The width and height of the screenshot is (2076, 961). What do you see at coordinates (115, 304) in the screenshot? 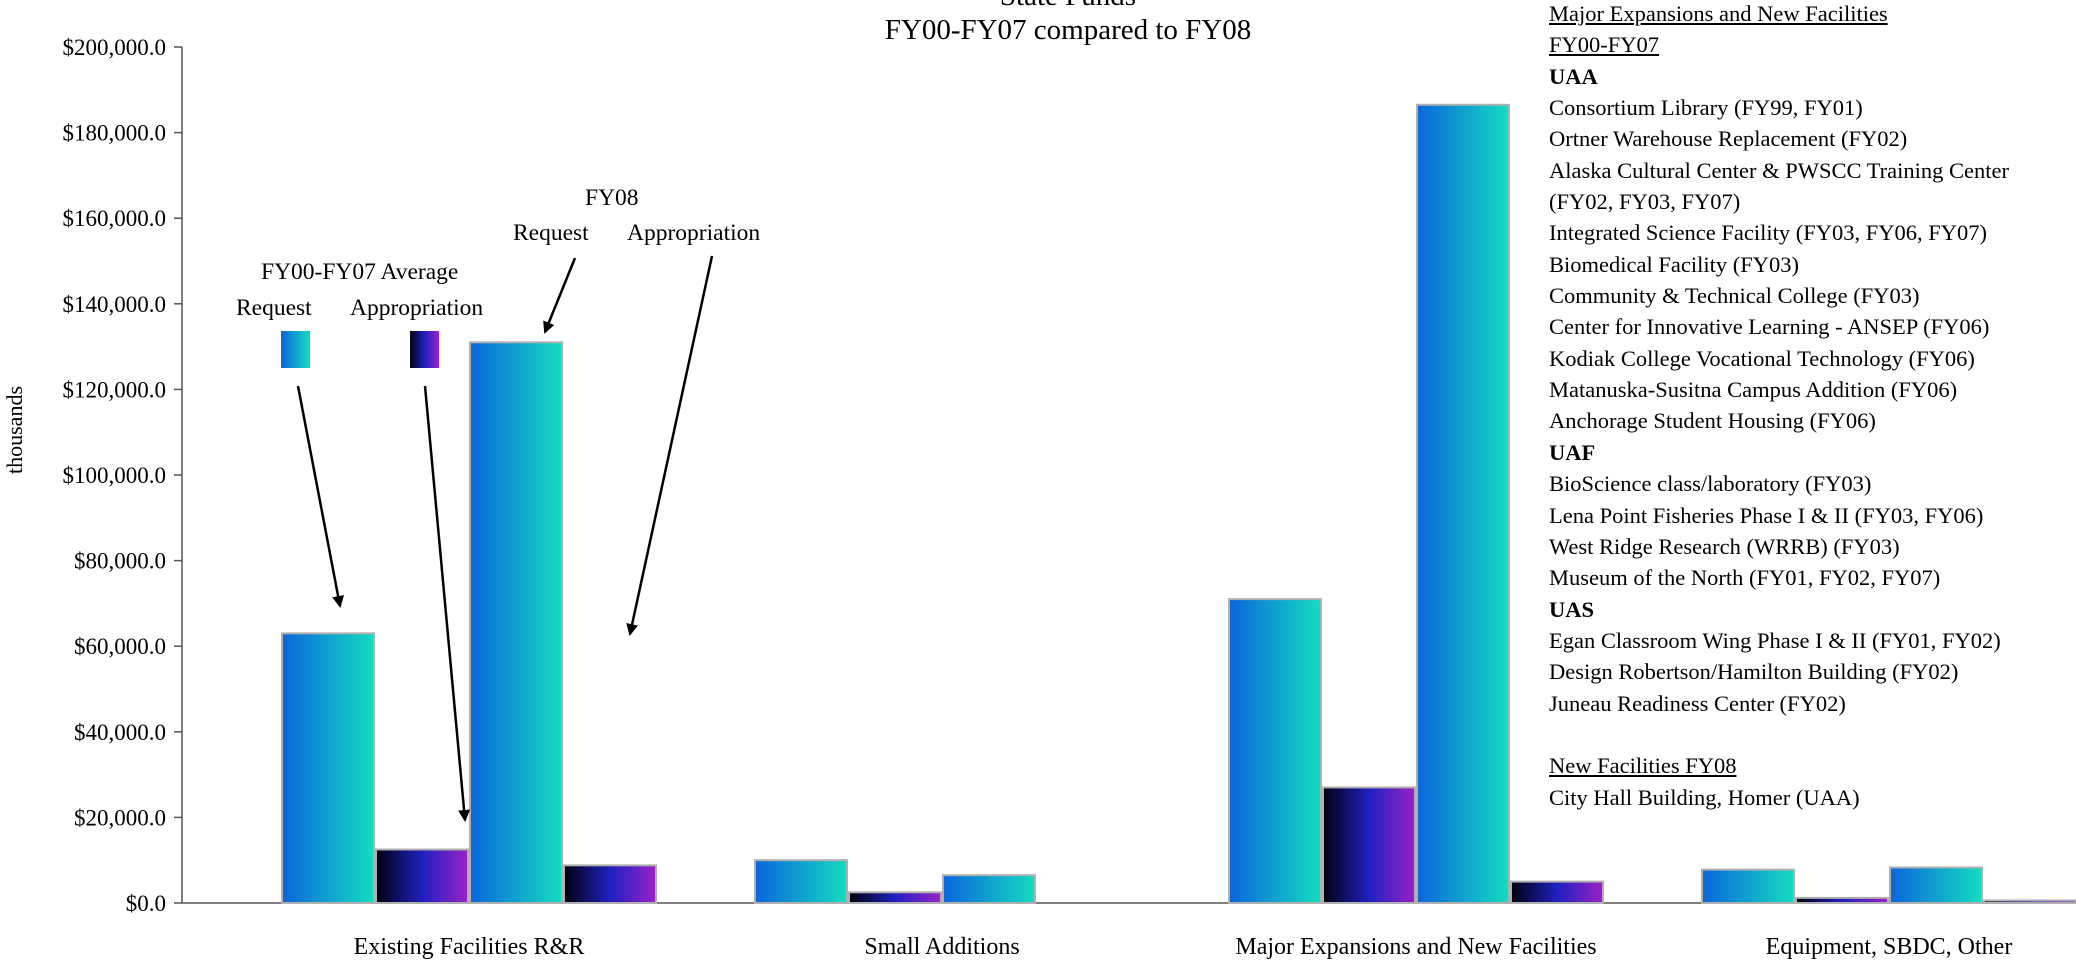
I see `y-tick-label: $140,000.0` at bounding box center [115, 304].